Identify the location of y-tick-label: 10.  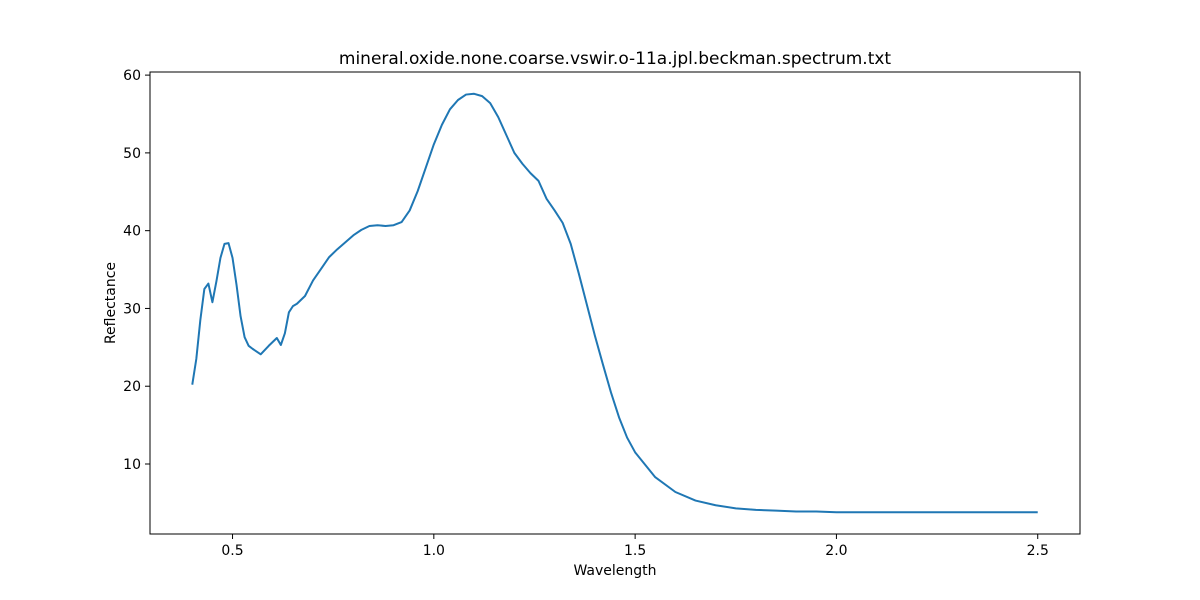
(132, 465).